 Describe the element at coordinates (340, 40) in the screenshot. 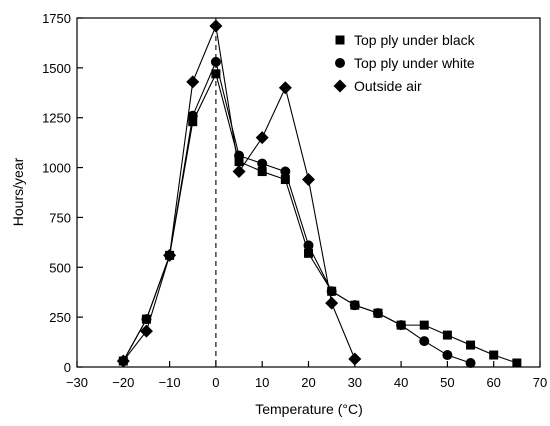

I see `legend-marker-square` at that location.